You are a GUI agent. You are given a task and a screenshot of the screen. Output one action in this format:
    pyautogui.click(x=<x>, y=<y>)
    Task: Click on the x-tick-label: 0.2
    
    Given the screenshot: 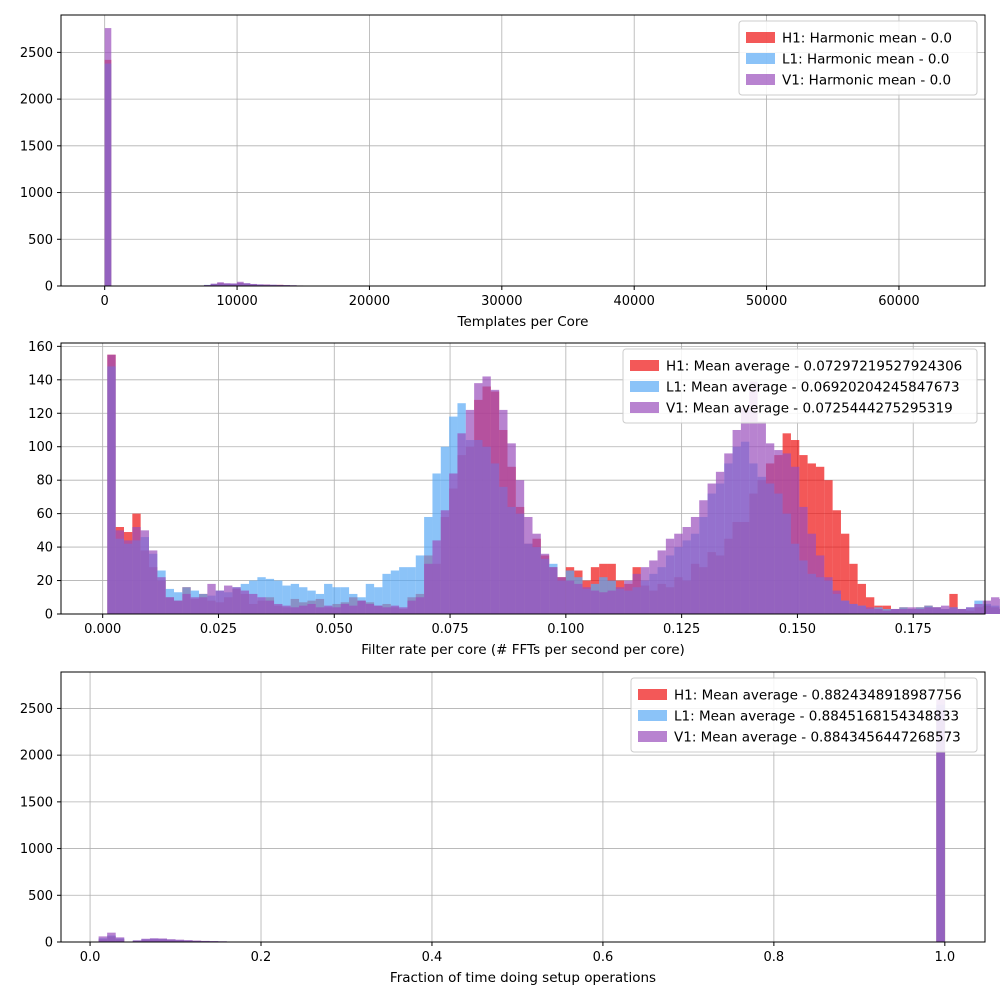 What is the action you would take?
    pyautogui.click(x=261, y=957)
    